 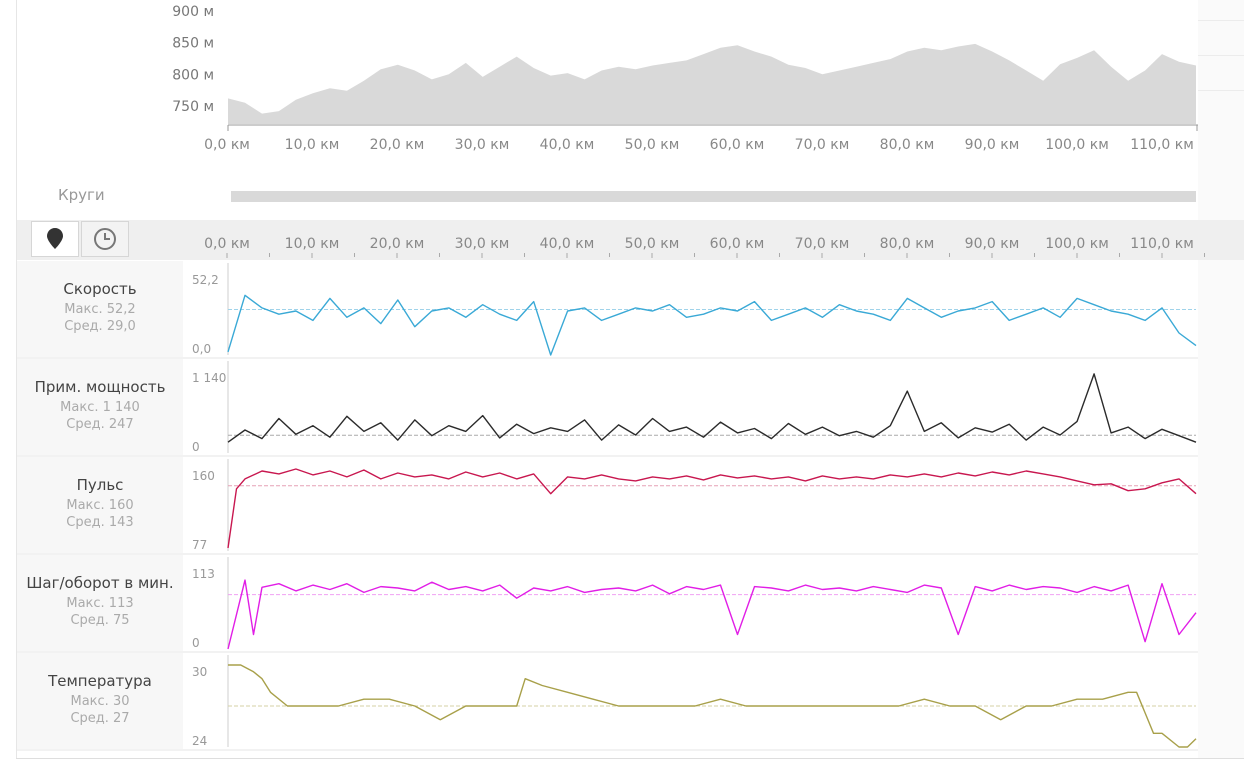 I want to click on metric-label-power: Прим. мощность Макс. 1 140 Сред. 247, so click(x=100, y=407).